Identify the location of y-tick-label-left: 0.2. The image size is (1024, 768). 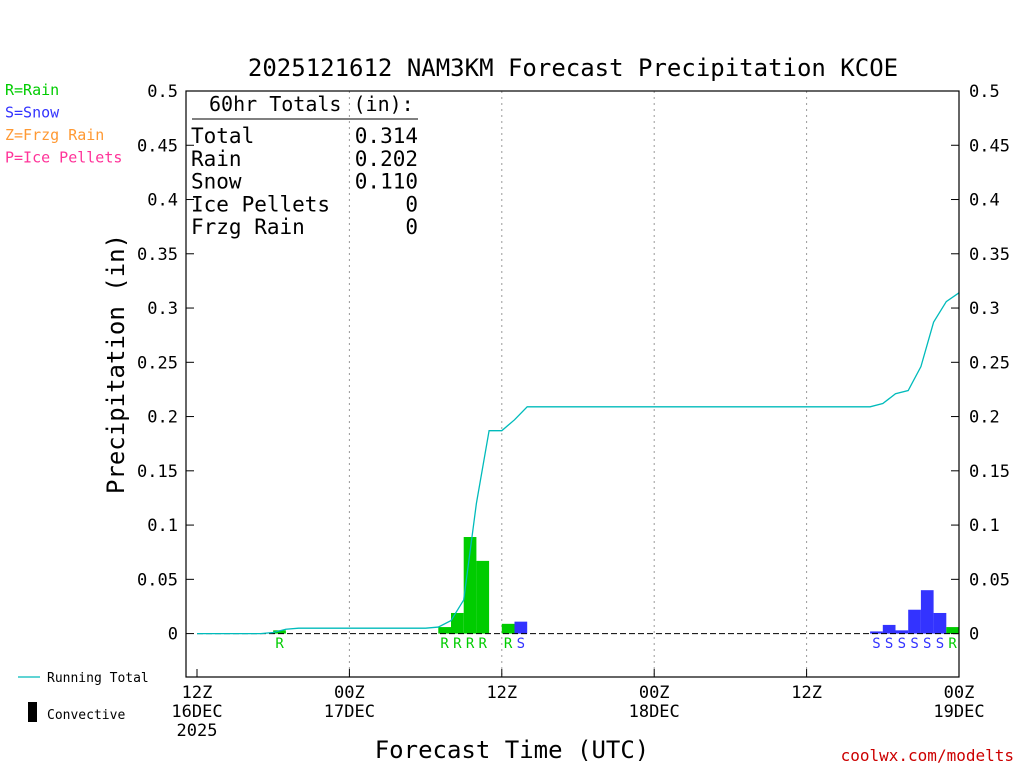
(162, 418).